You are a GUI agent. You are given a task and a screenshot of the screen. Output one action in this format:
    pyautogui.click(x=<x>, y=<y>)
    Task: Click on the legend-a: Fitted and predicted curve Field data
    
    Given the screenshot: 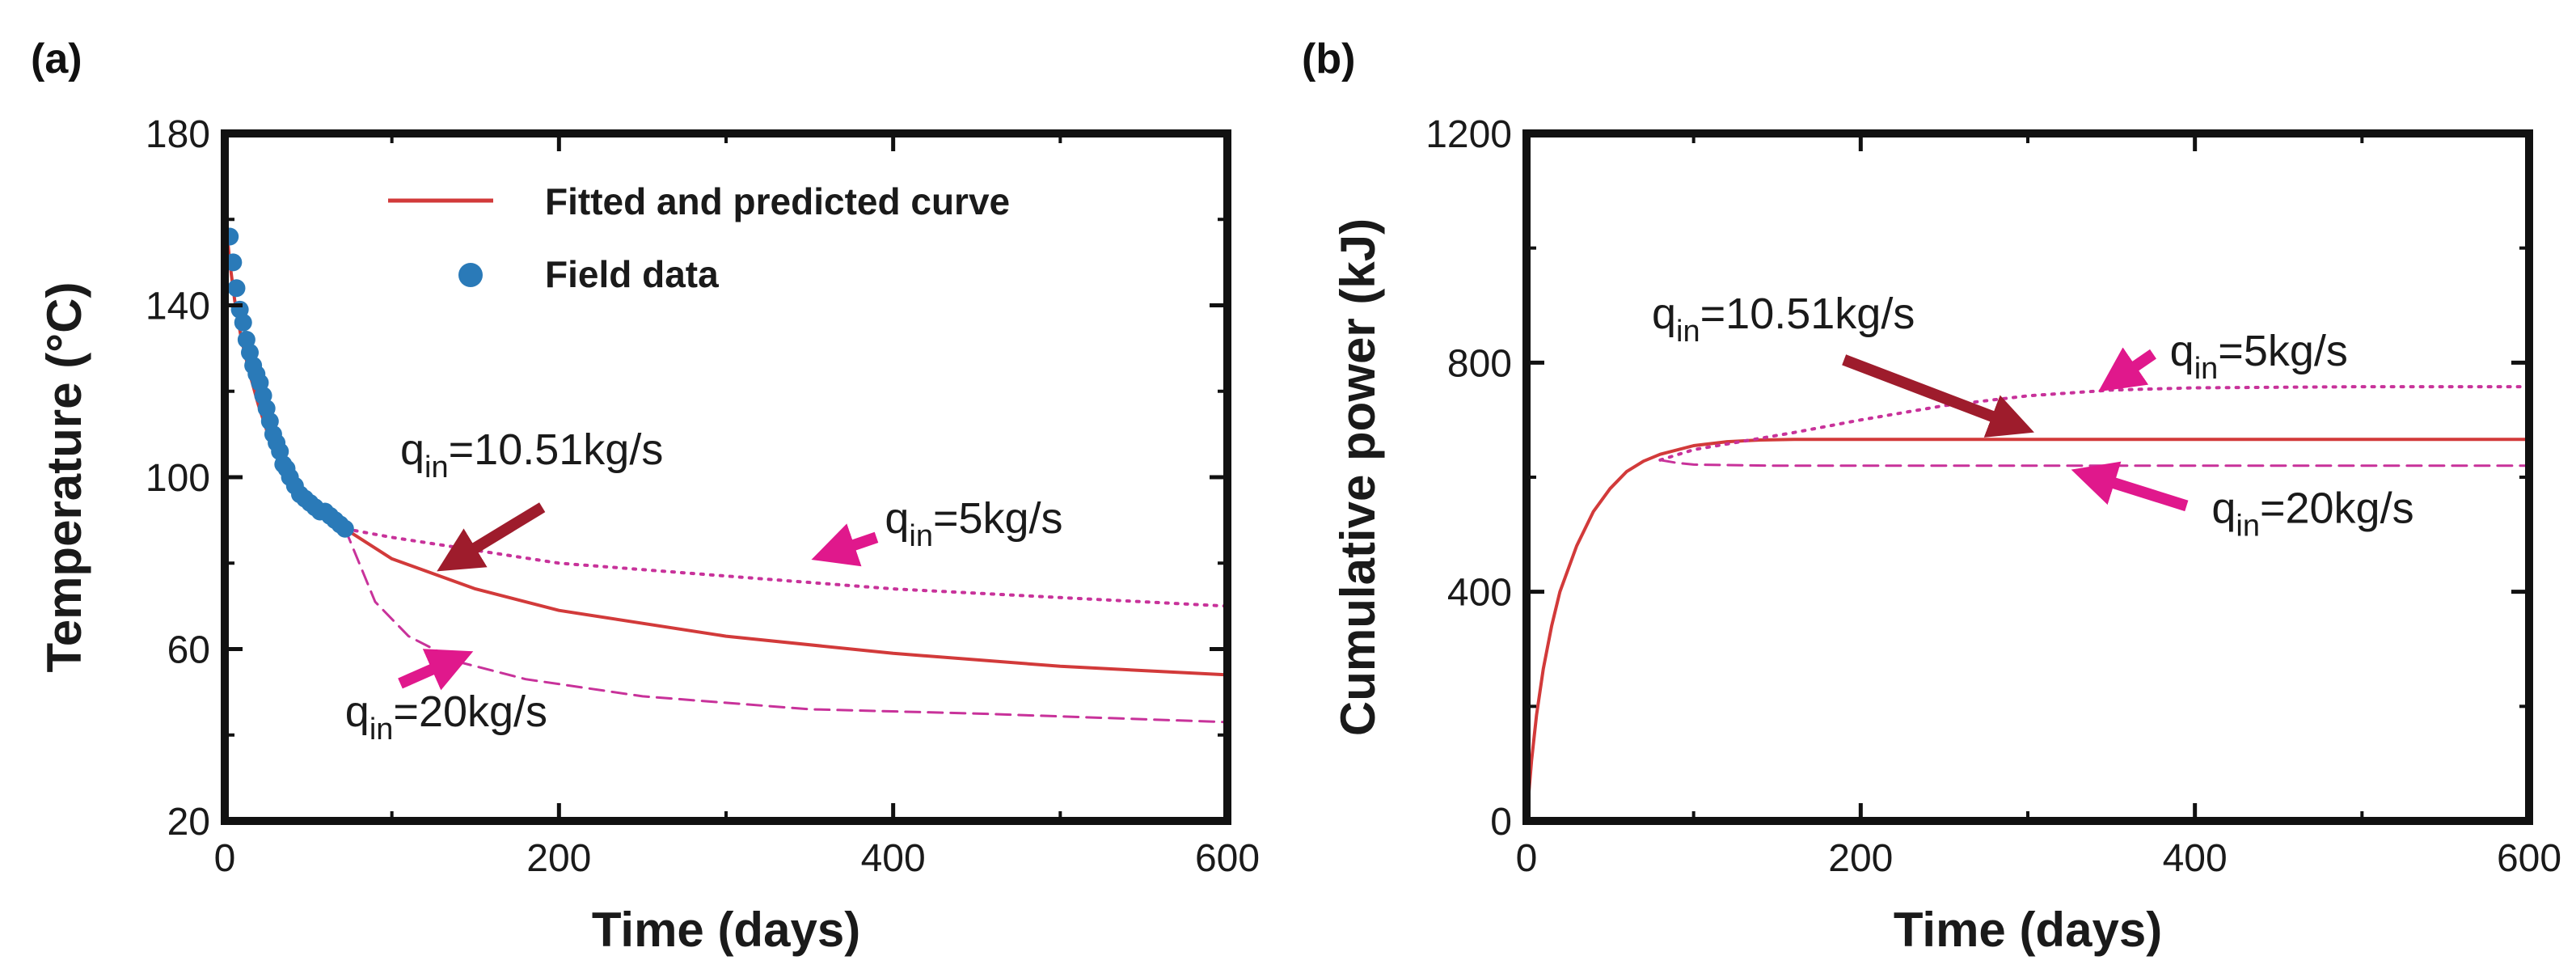 What is the action you would take?
    pyautogui.click(x=699, y=237)
    